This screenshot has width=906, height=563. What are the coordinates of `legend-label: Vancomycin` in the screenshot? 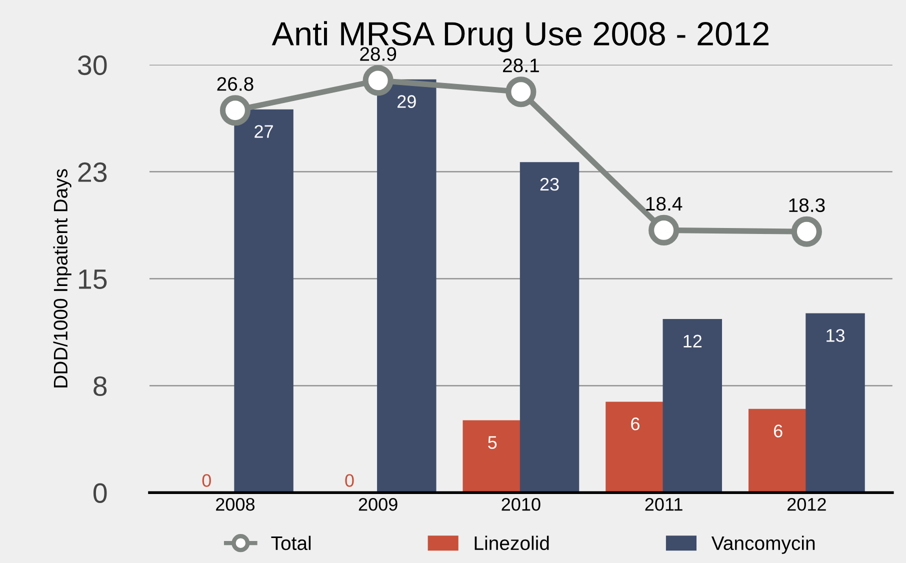 It's located at (763, 545).